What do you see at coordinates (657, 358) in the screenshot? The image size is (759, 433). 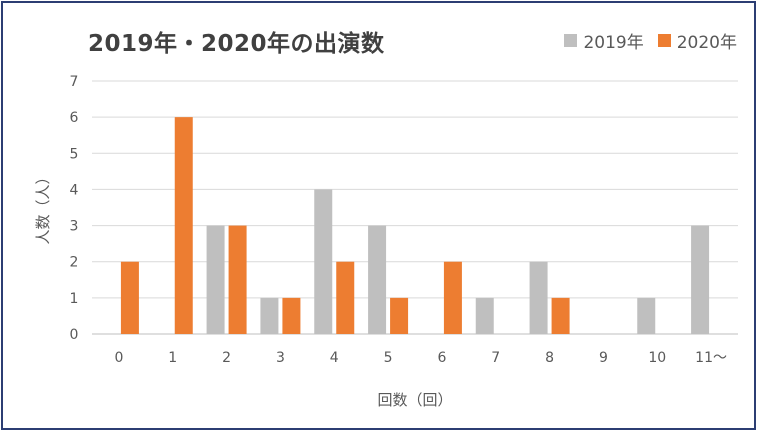 I see `x-tick-label: 10` at bounding box center [657, 358].